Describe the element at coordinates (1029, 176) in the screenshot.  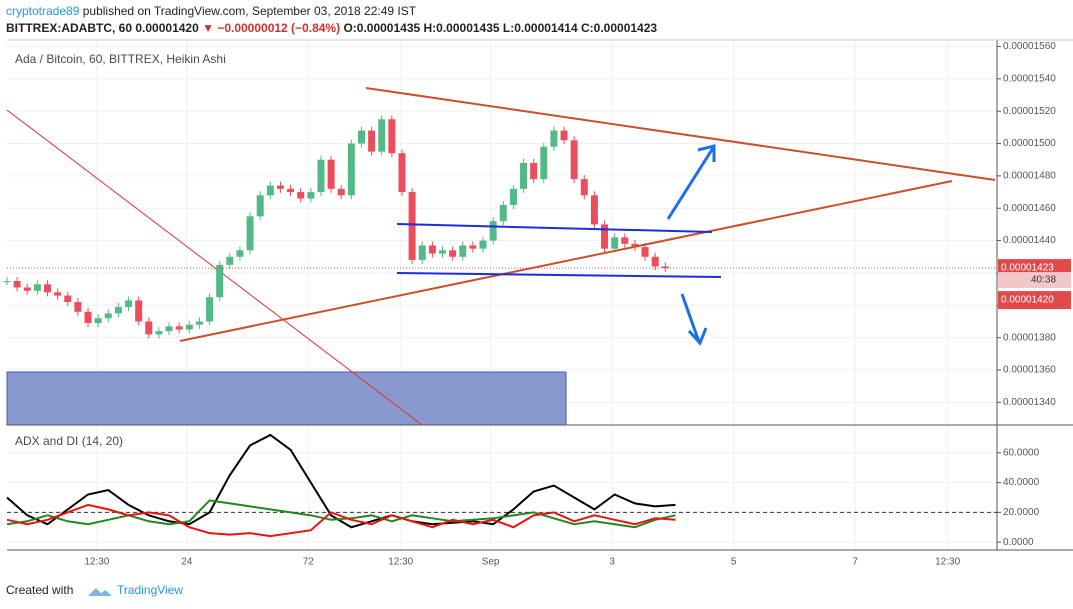
I see `y-tick-label: 0.00001480` at that location.